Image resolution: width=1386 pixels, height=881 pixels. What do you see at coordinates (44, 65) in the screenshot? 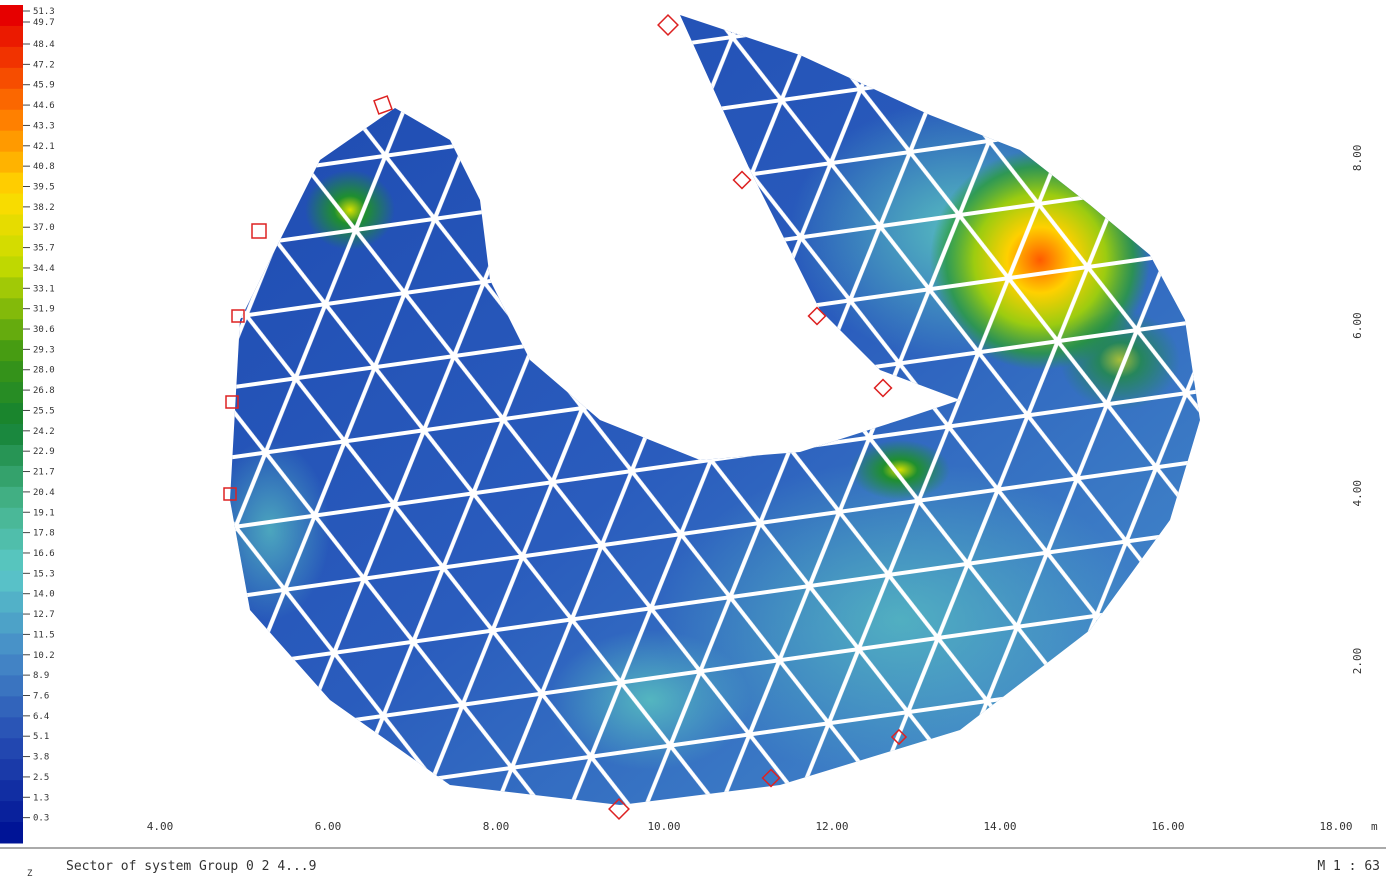
I see `legend-label: 47.2` at bounding box center [44, 65].